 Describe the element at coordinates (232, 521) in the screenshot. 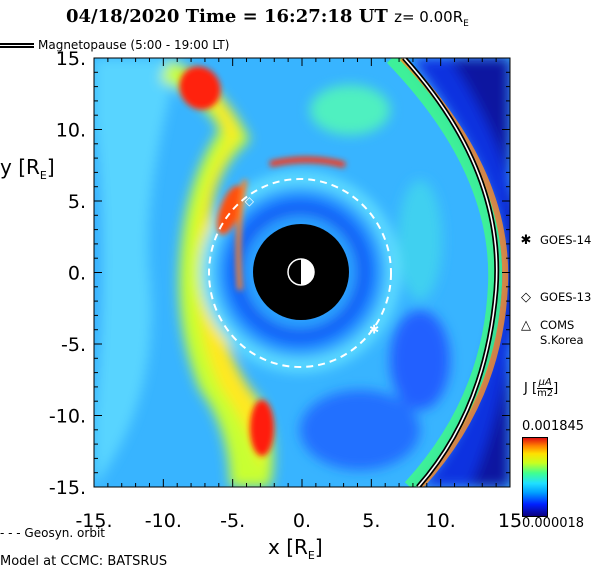

I see `x-tick-label: -5.` at that location.